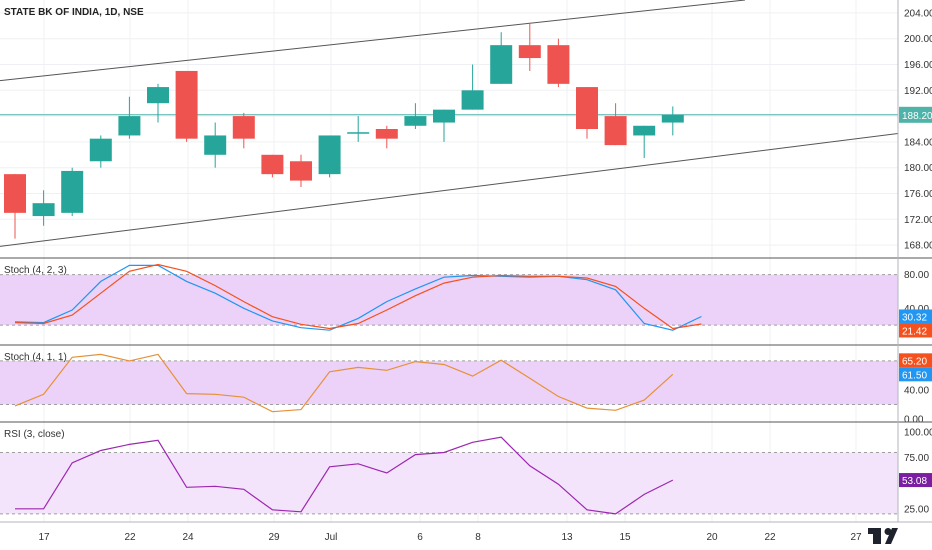 This screenshot has height=550, width=932. What do you see at coordinates (918, 220) in the screenshot?
I see `price-tick-1: 172.00` at bounding box center [918, 220].